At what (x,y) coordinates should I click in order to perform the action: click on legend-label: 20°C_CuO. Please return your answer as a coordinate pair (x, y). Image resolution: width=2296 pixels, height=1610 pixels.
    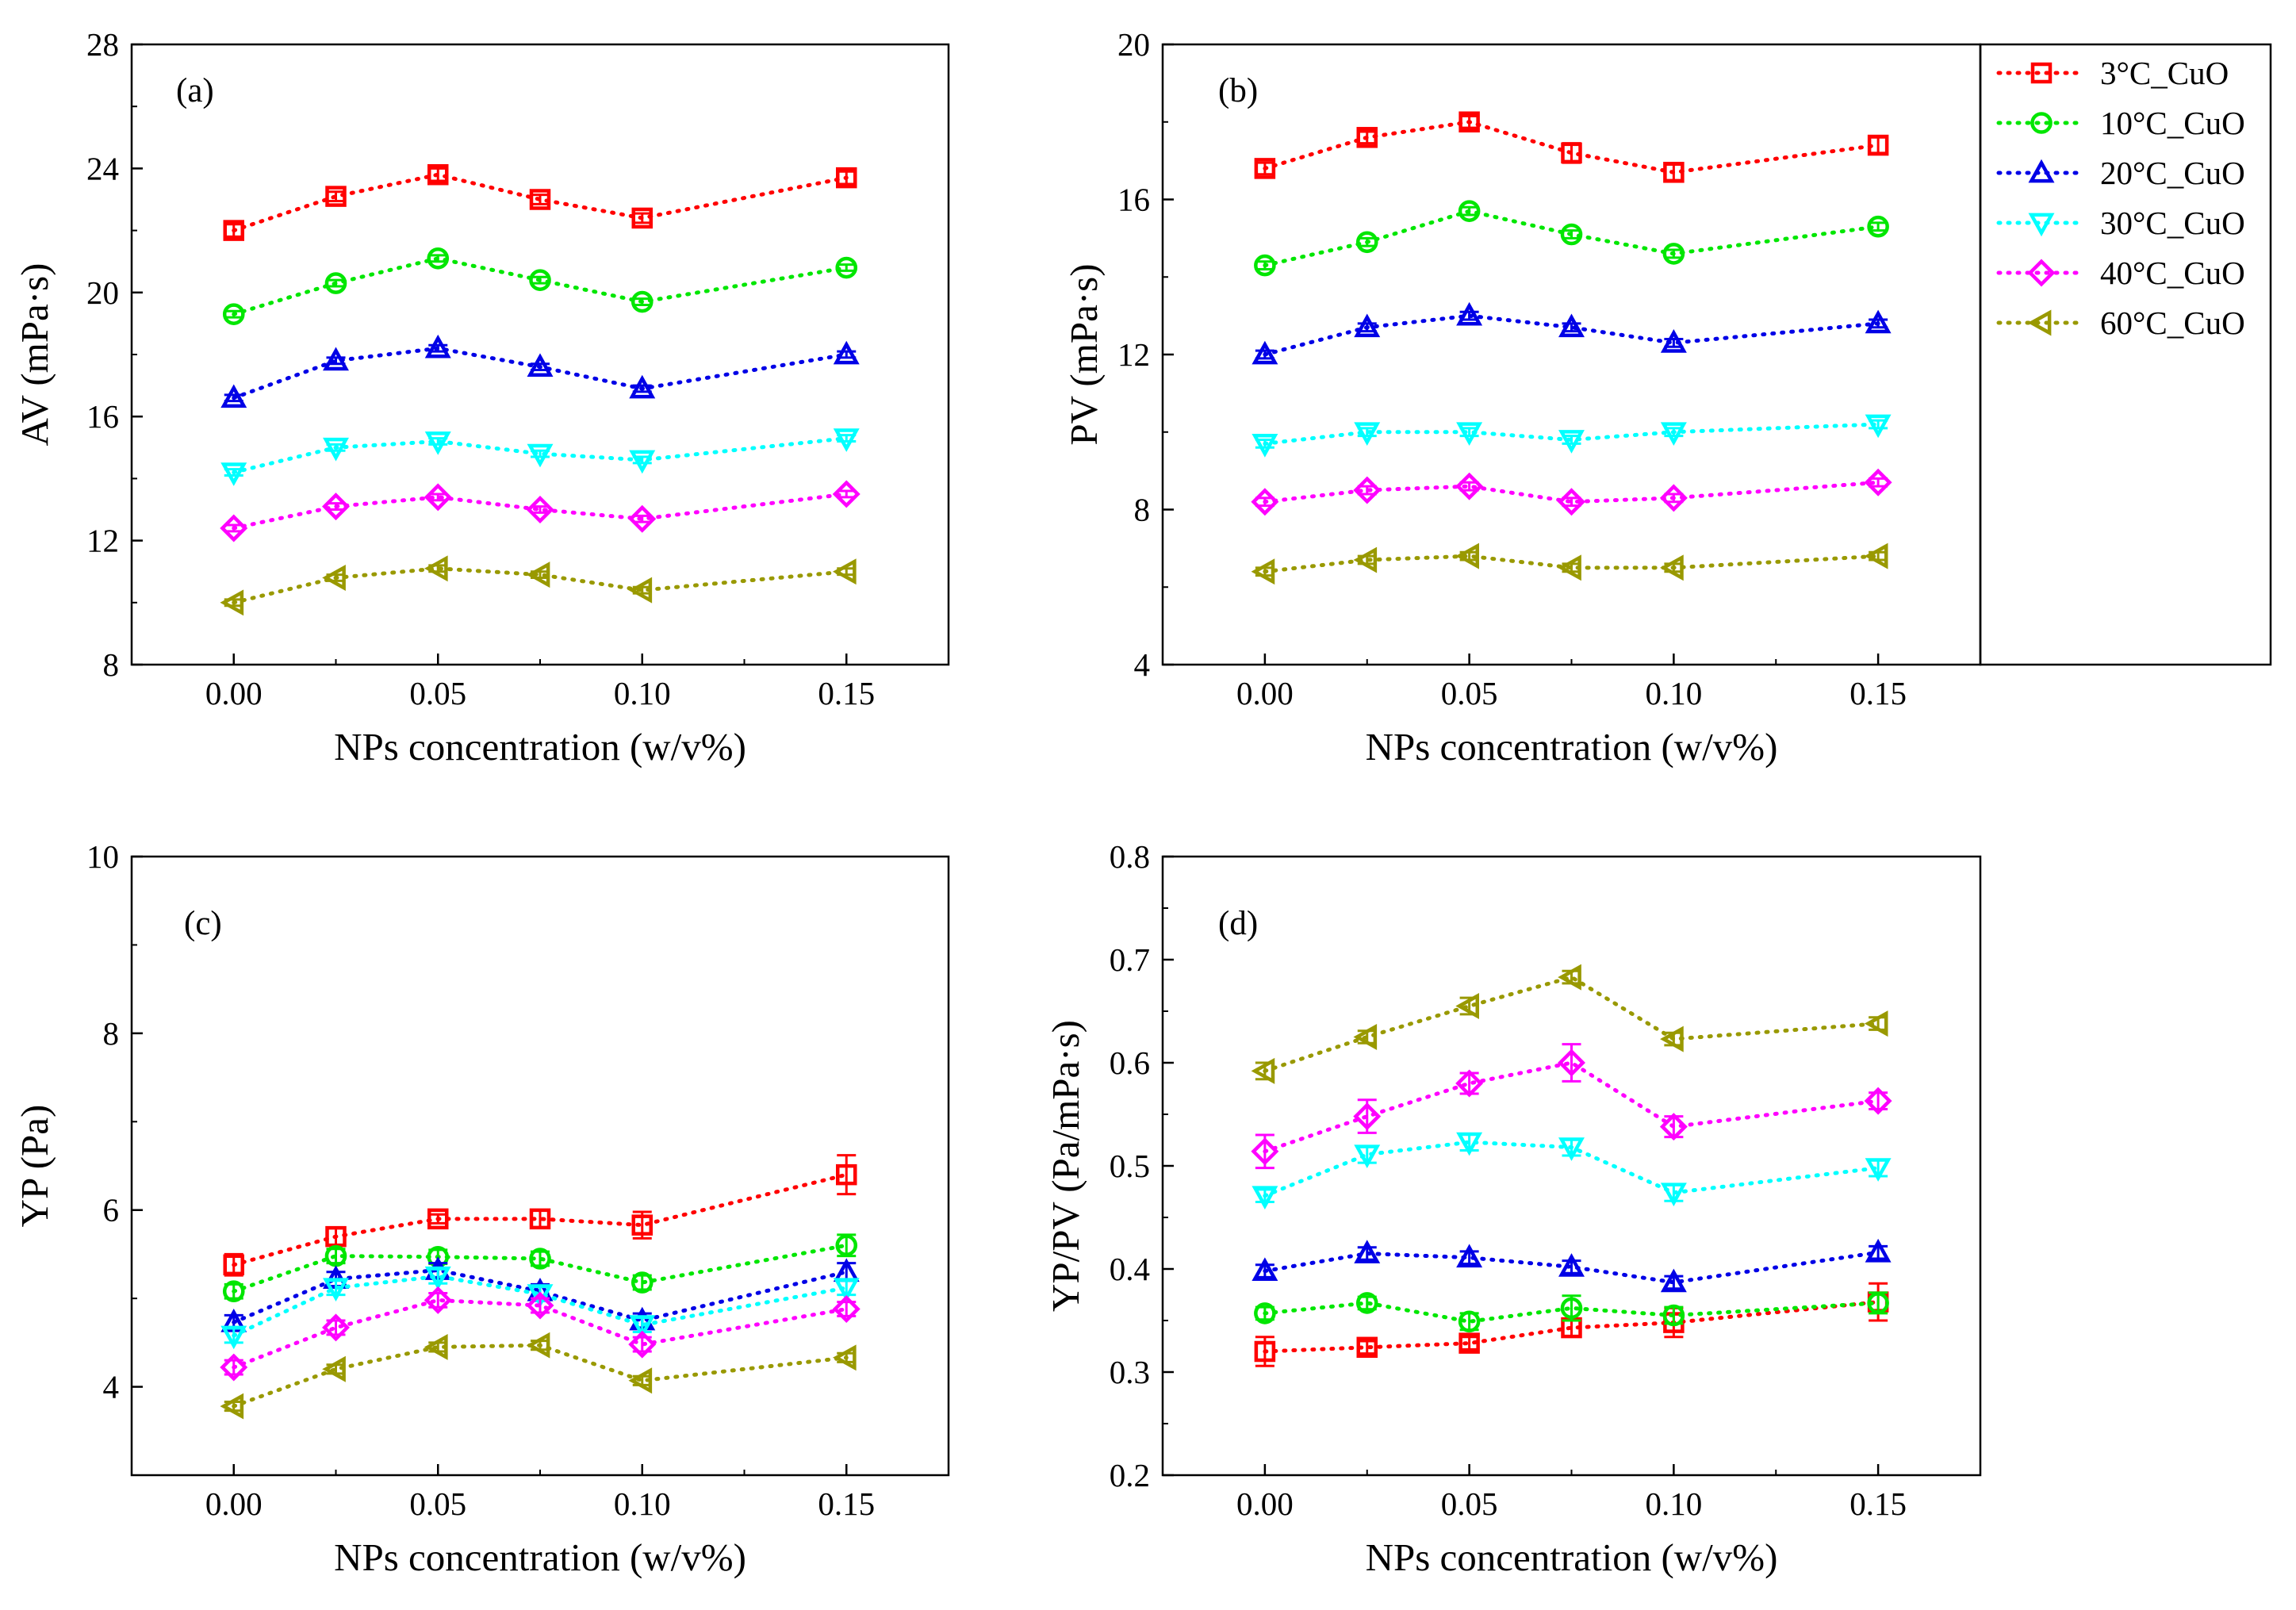
    Looking at the image, I should click on (2172, 173).